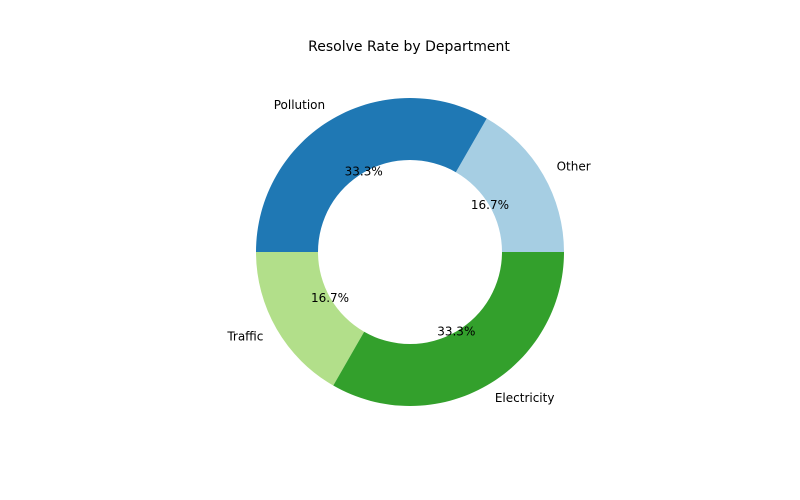  What do you see at coordinates (409, 47) in the screenshot?
I see `chart-title: Resolve Rate by Department` at bounding box center [409, 47].